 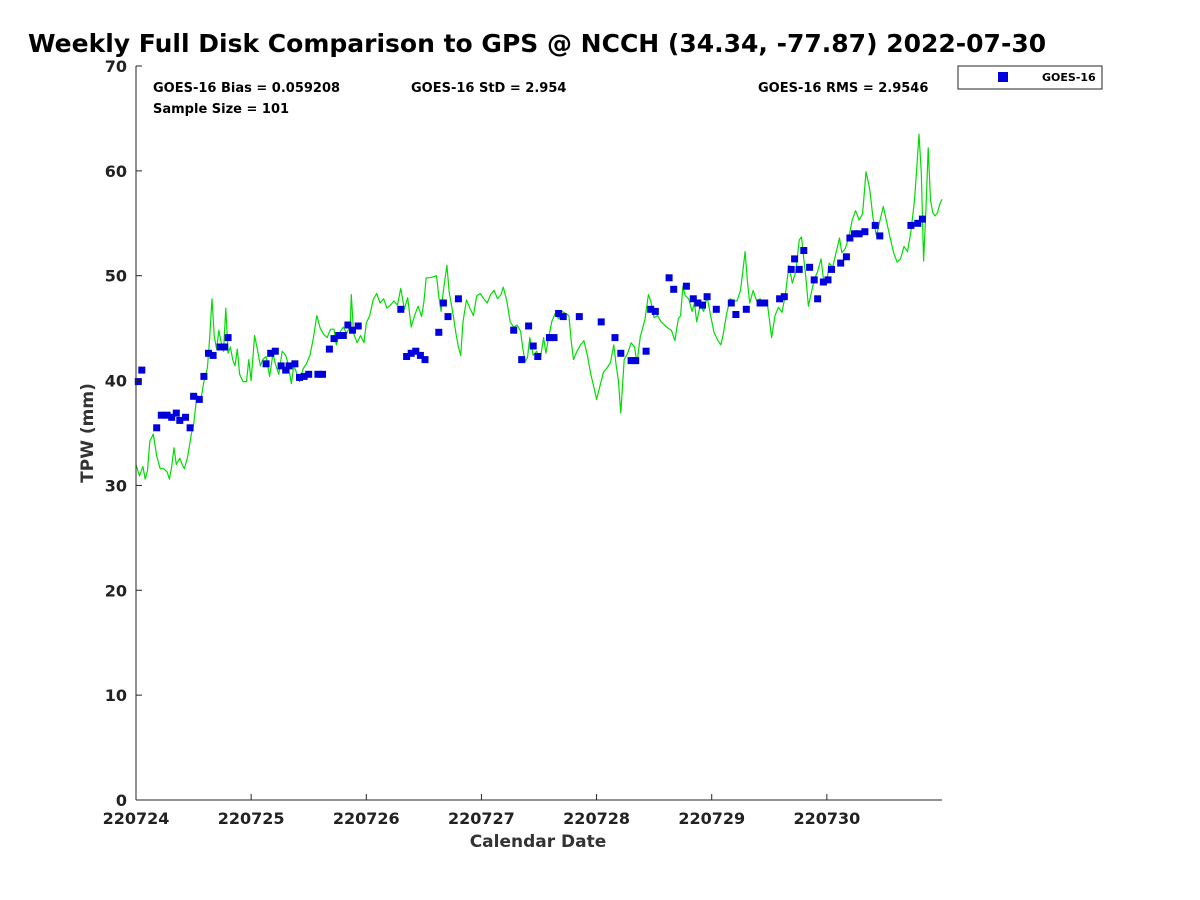 I want to click on x-tick-label: 220726, so click(x=366, y=818).